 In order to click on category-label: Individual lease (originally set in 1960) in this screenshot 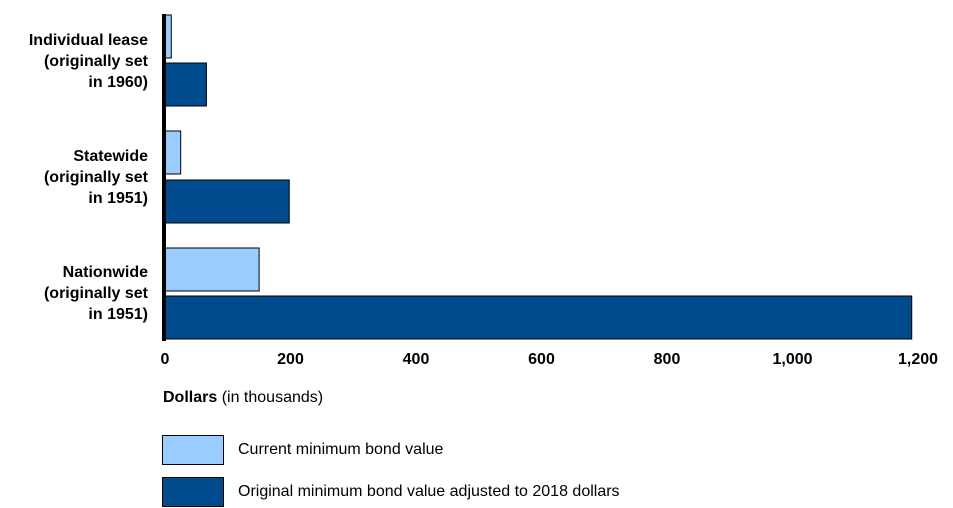, I will do `click(74, 61)`.